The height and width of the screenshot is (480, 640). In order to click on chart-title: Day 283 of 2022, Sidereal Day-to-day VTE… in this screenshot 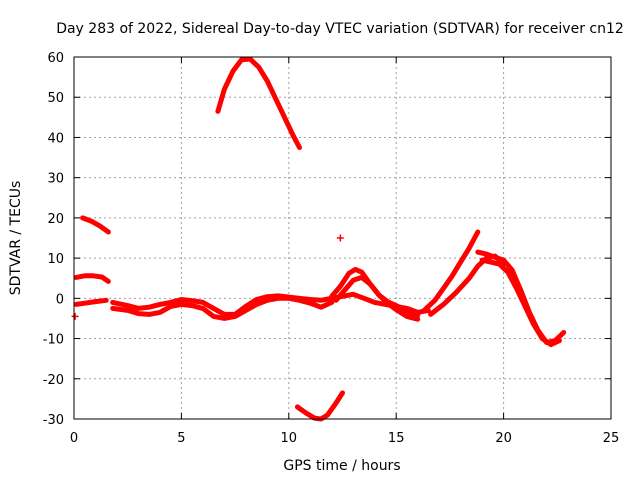, I will do `click(340, 29)`.